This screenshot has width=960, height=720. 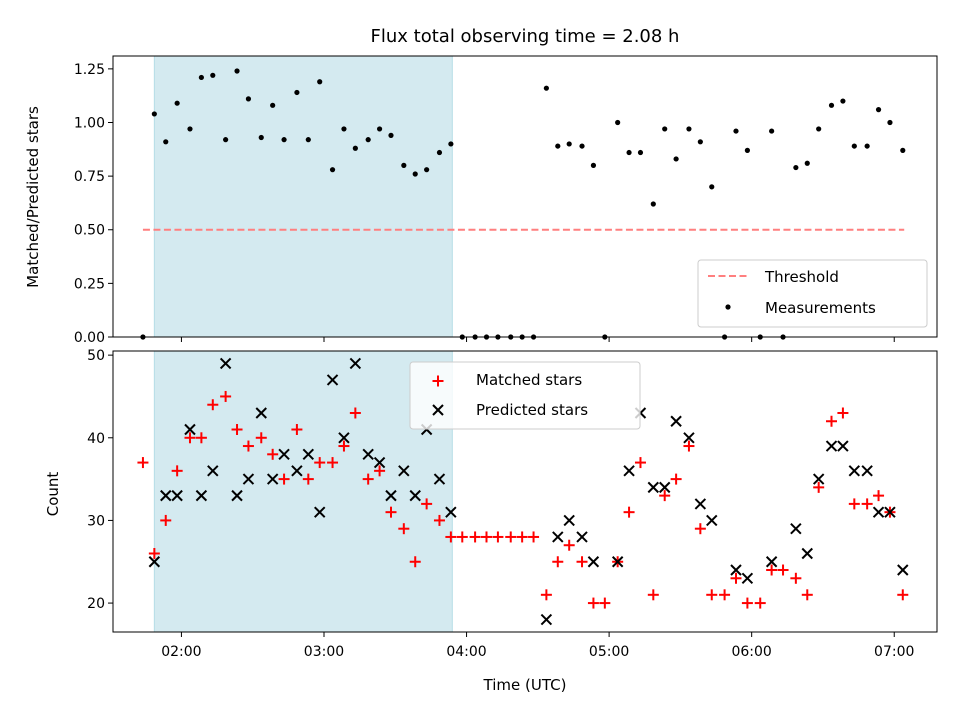 I want to click on y-tick-label: 1.00, so click(x=89, y=123).